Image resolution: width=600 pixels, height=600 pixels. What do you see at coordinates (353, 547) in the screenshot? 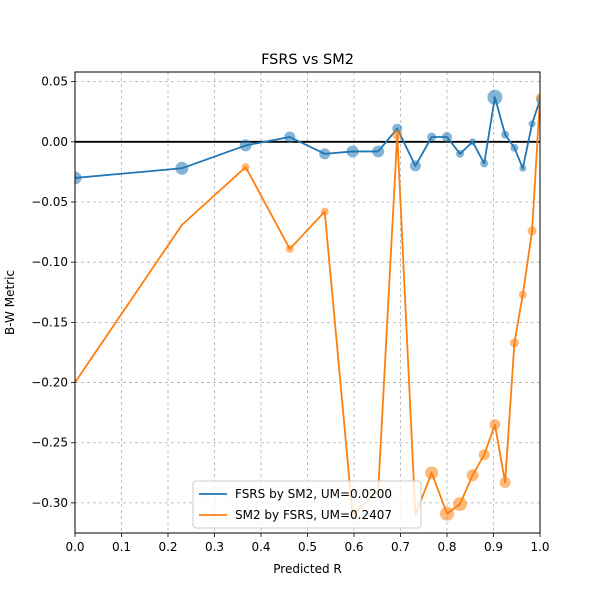
I see `x-tick-label: 0.6` at bounding box center [353, 547].